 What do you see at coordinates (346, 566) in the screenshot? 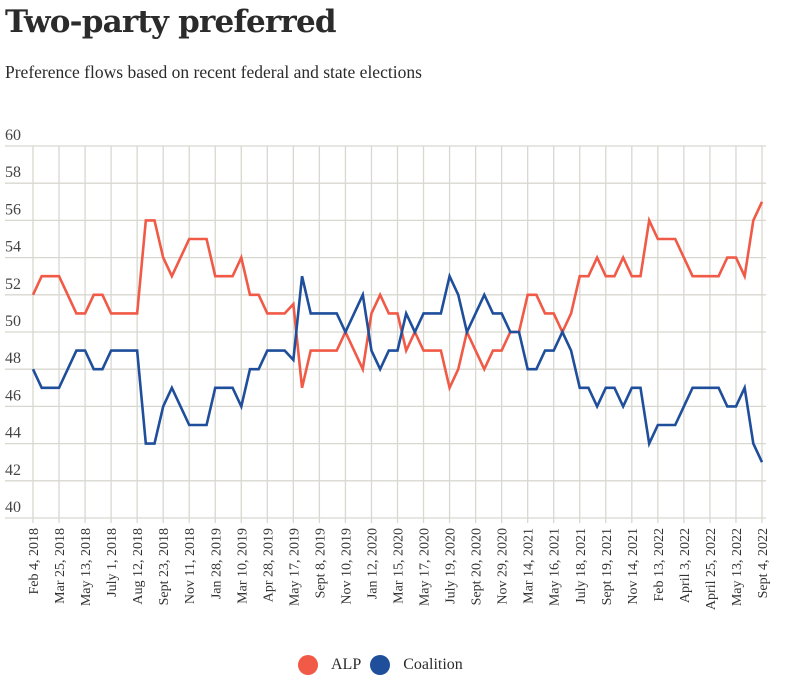
I see `x-tick-label: Nov 10, 2019` at bounding box center [346, 566].